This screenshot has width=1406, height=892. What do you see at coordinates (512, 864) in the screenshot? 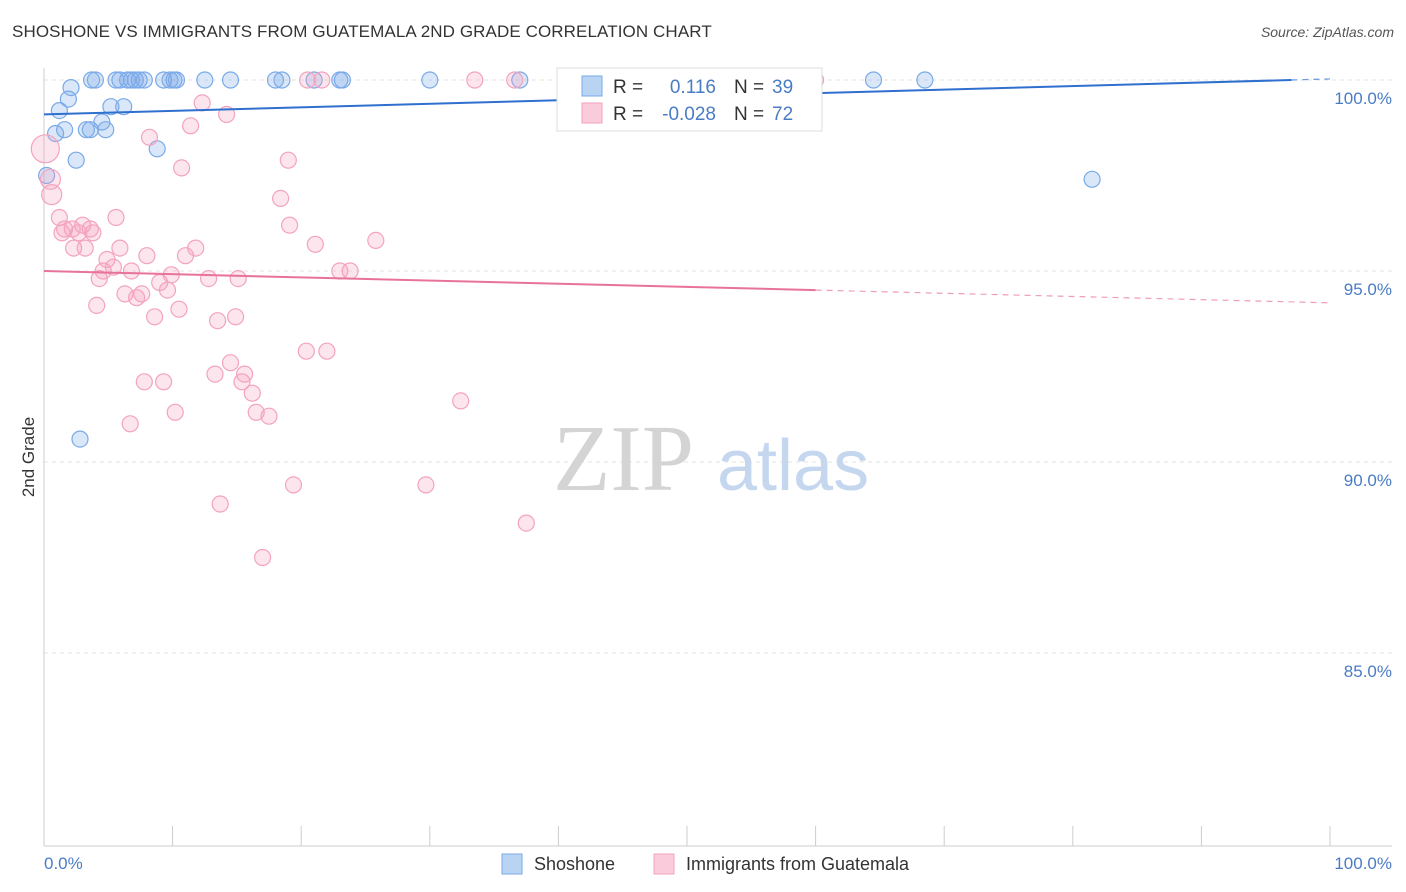
I see `legend-swatch-shoshone` at bounding box center [512, 864].